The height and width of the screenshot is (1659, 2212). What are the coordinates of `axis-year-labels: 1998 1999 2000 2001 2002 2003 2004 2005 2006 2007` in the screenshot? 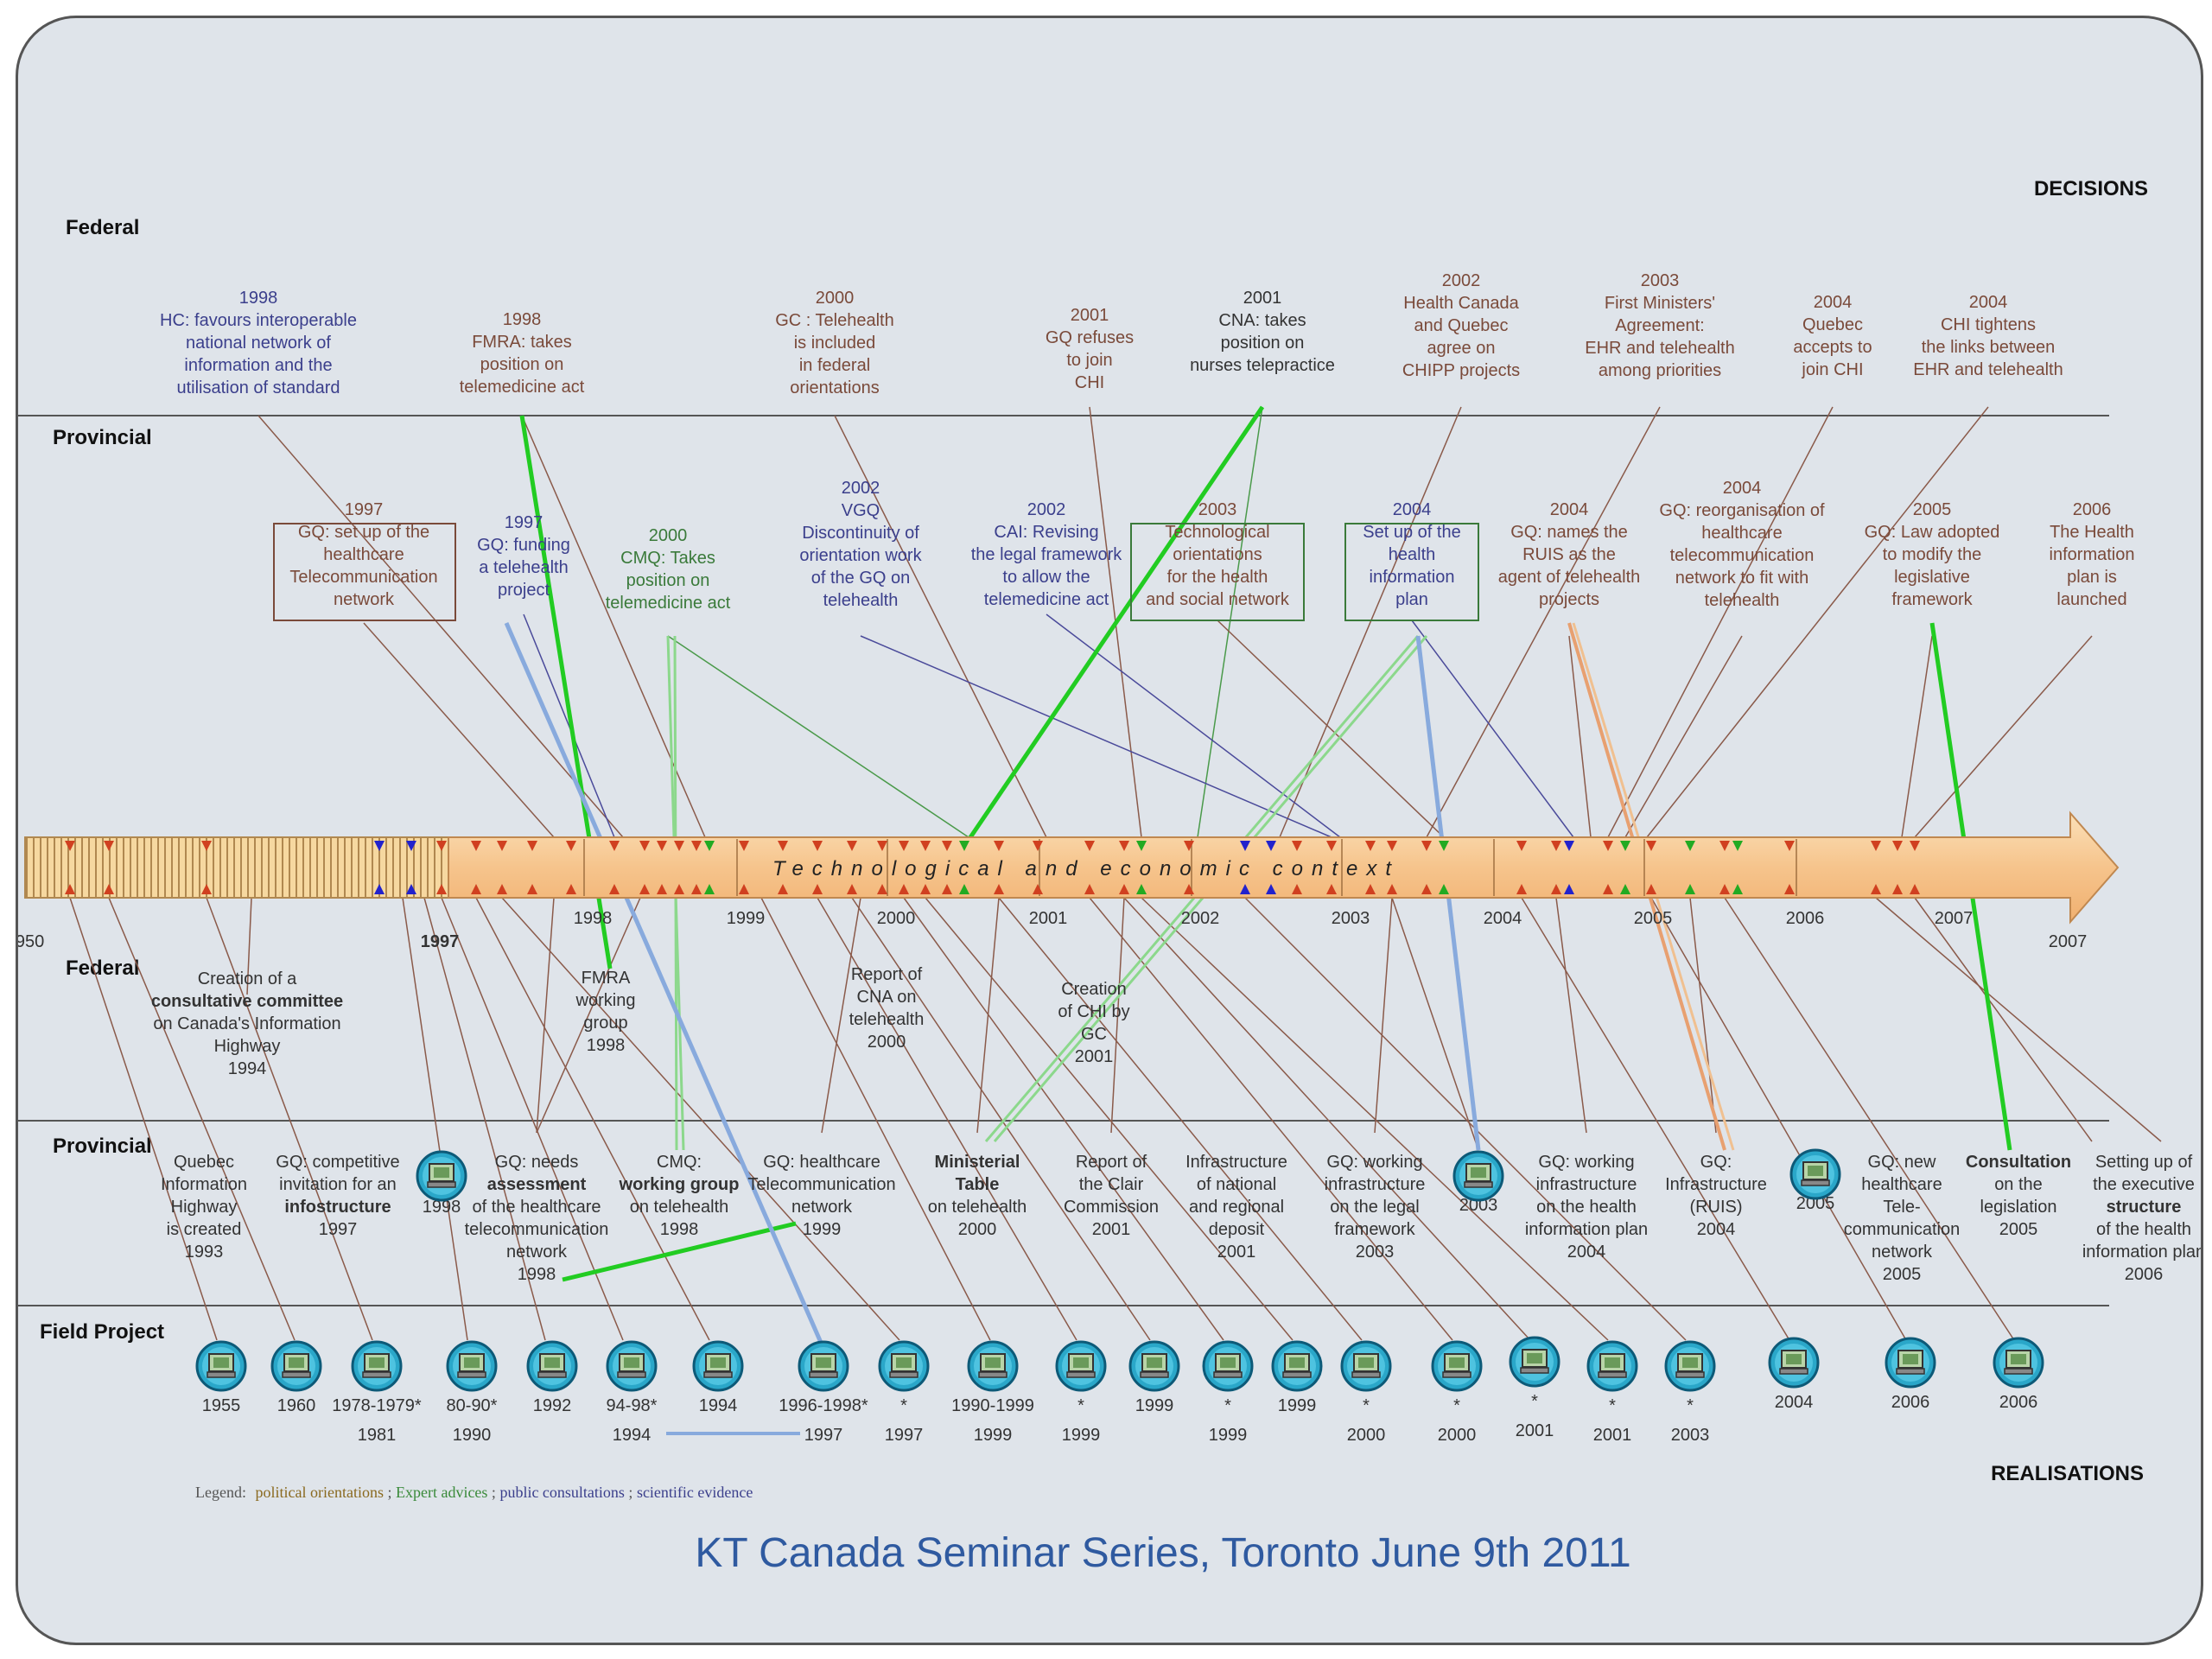 It's located at (1274, 918).